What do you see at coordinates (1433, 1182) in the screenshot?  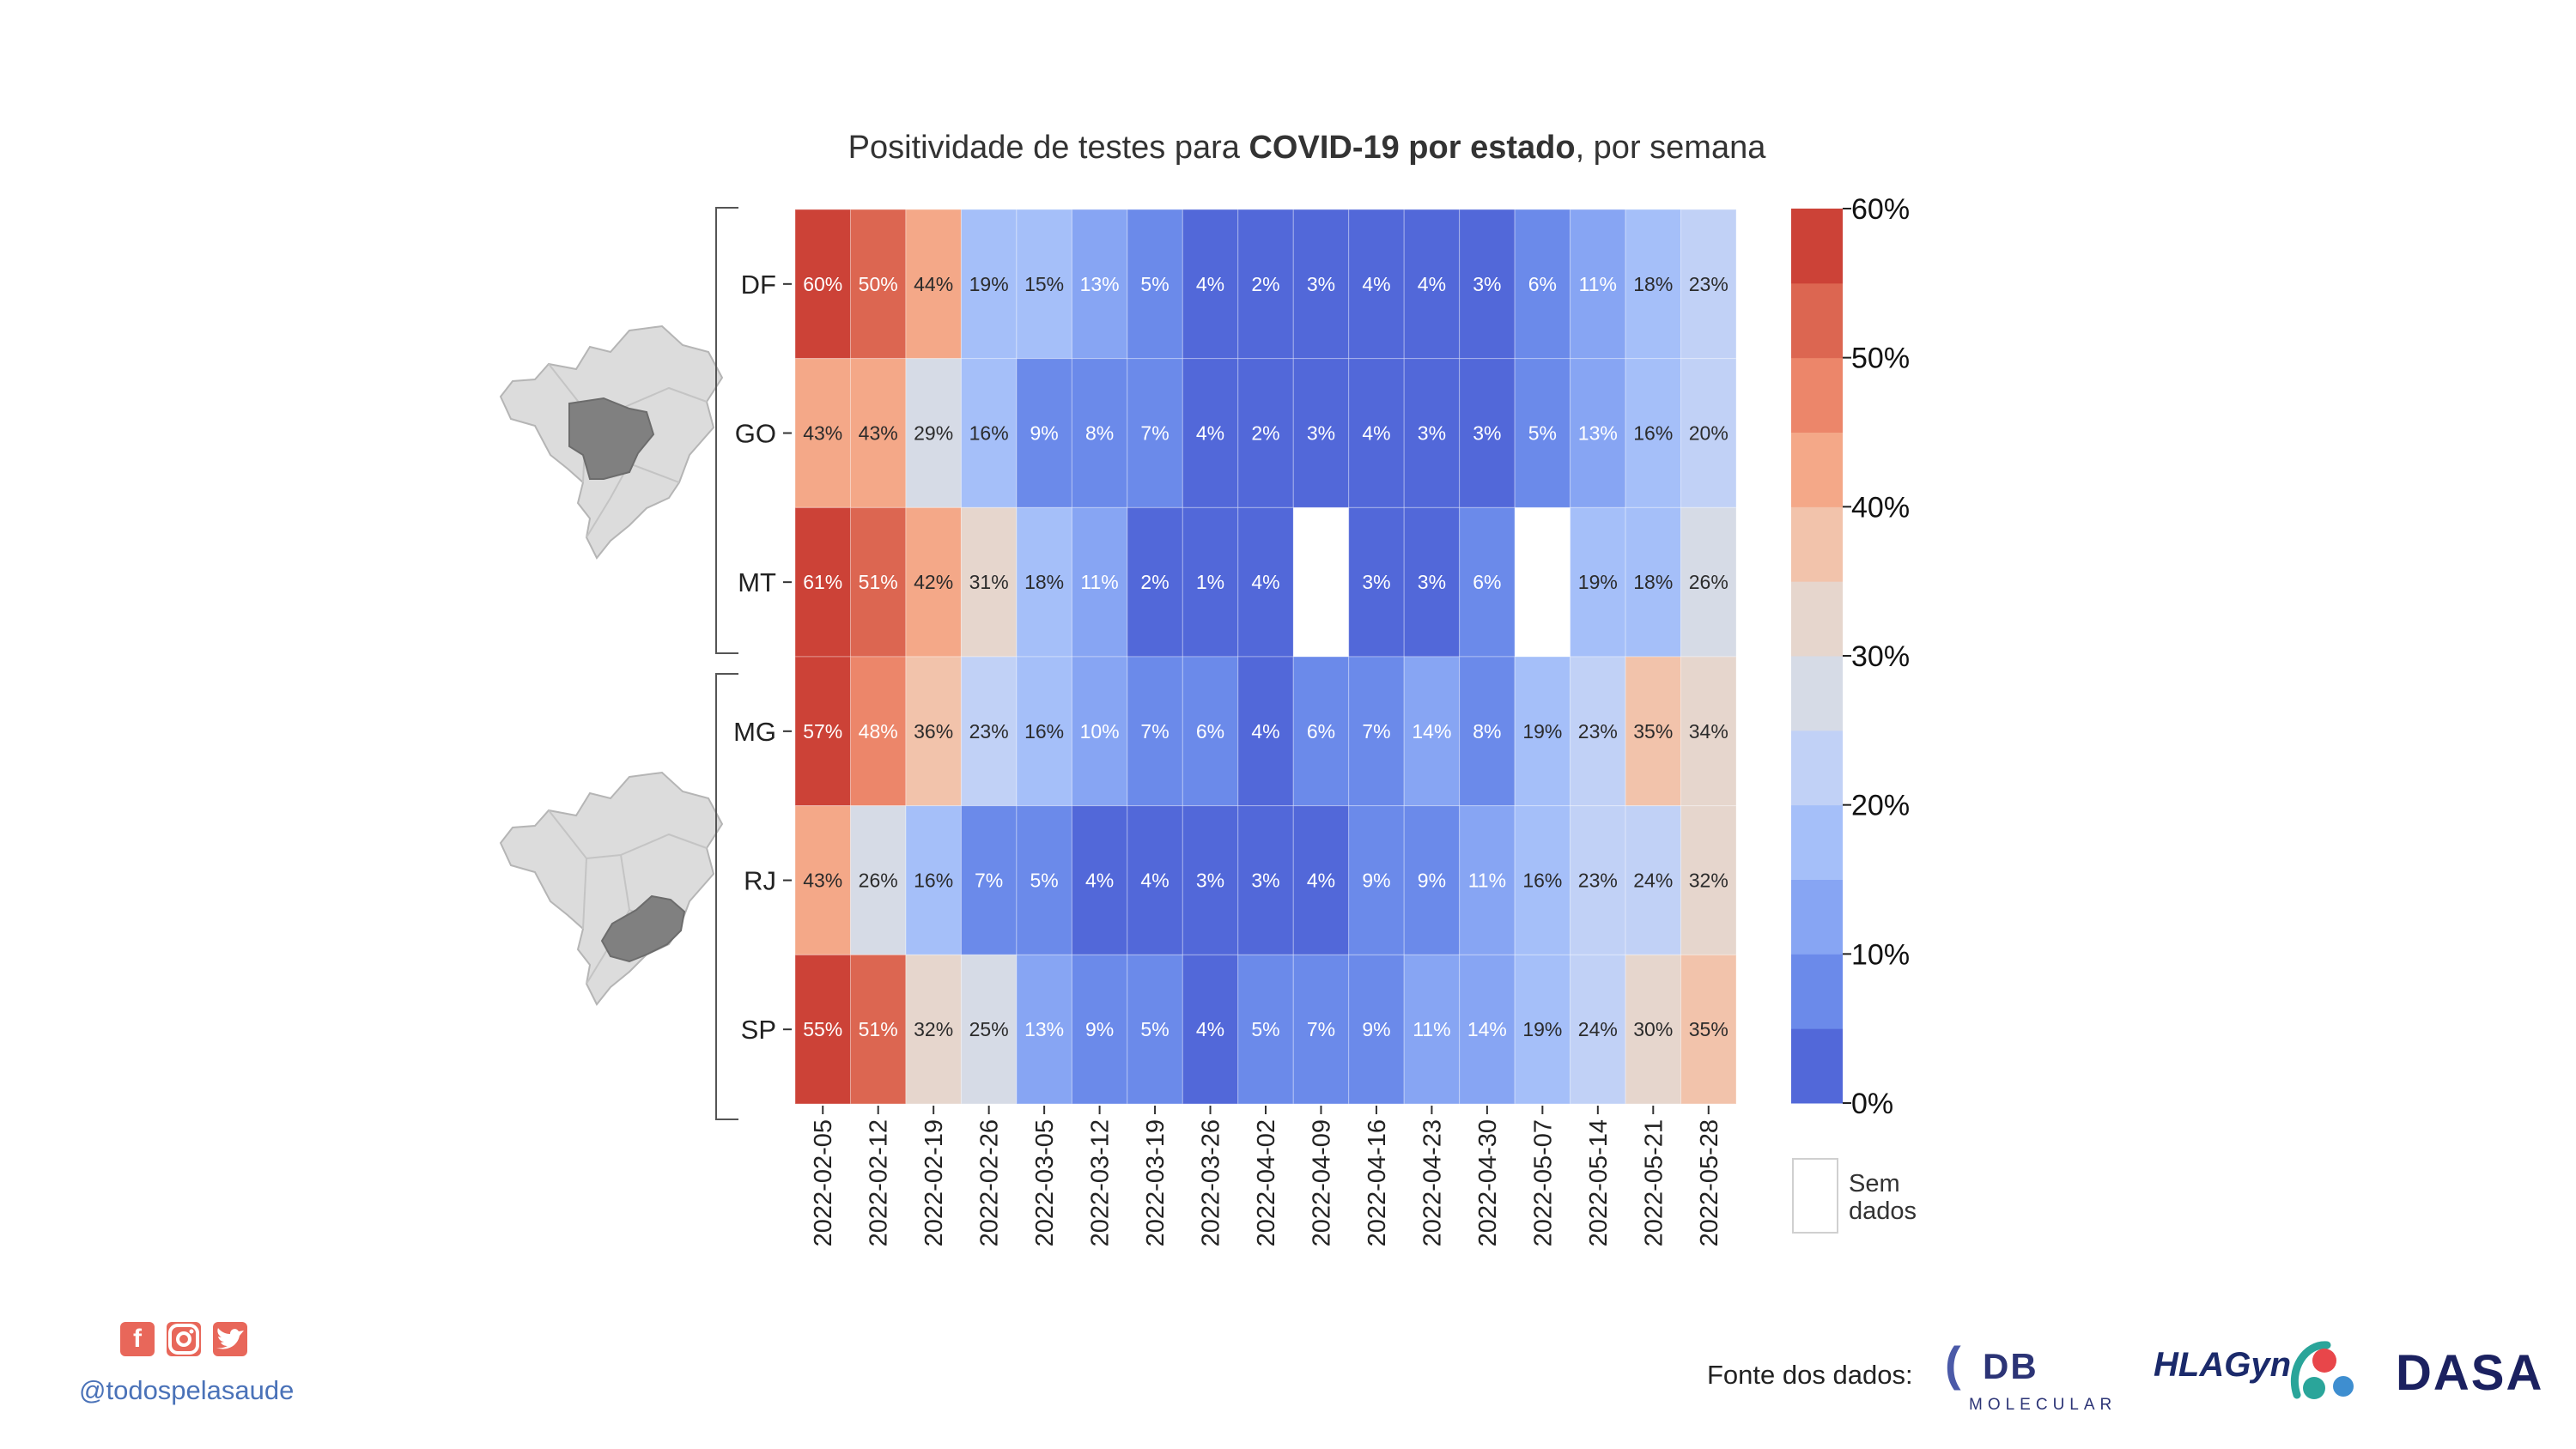 I see `x-tick-label: 2022-04-23` at bounding box center [1433, 1182].